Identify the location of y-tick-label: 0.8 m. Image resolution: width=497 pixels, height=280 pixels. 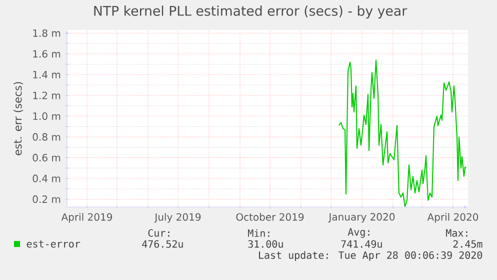
(46, 137).